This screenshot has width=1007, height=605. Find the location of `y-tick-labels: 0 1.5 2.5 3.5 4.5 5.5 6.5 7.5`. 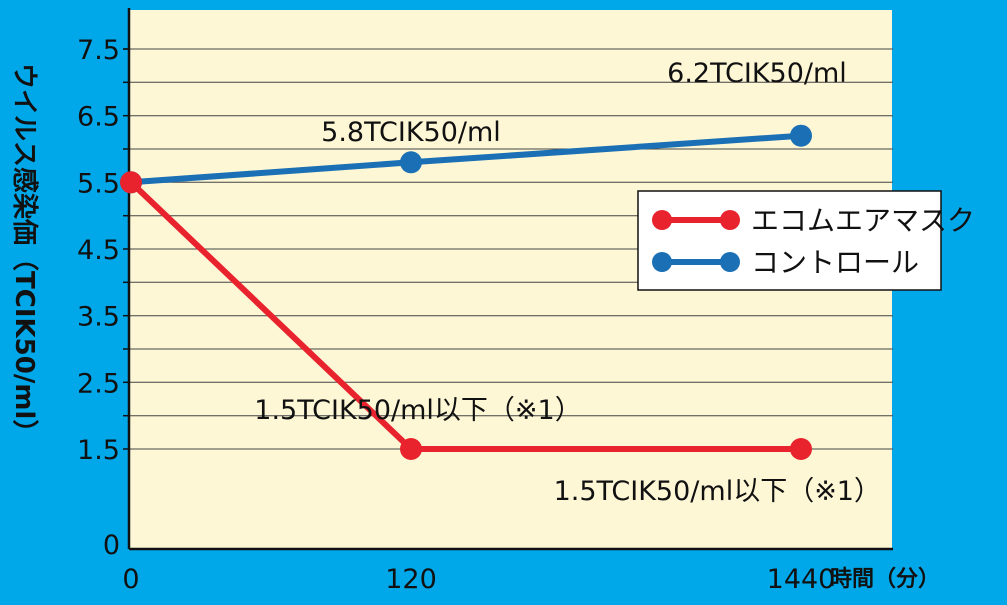

y-tick-labels: 0 1.5 2.5 3.5 4.5 5.5 6.5 7.5 is located at coordinates (98, 298).